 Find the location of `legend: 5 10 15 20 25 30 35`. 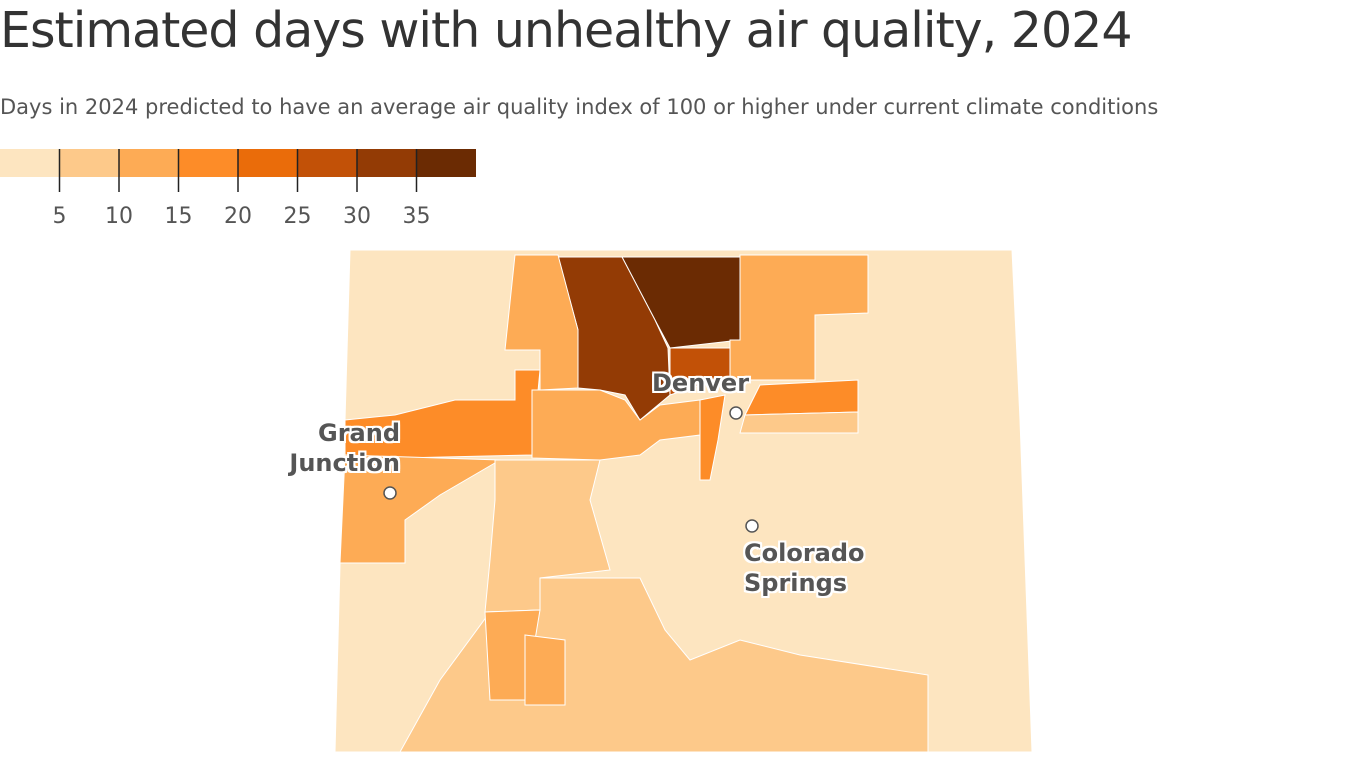

legend: 5 10 15 20 25 30 35 is located at coordinates (238, 189).